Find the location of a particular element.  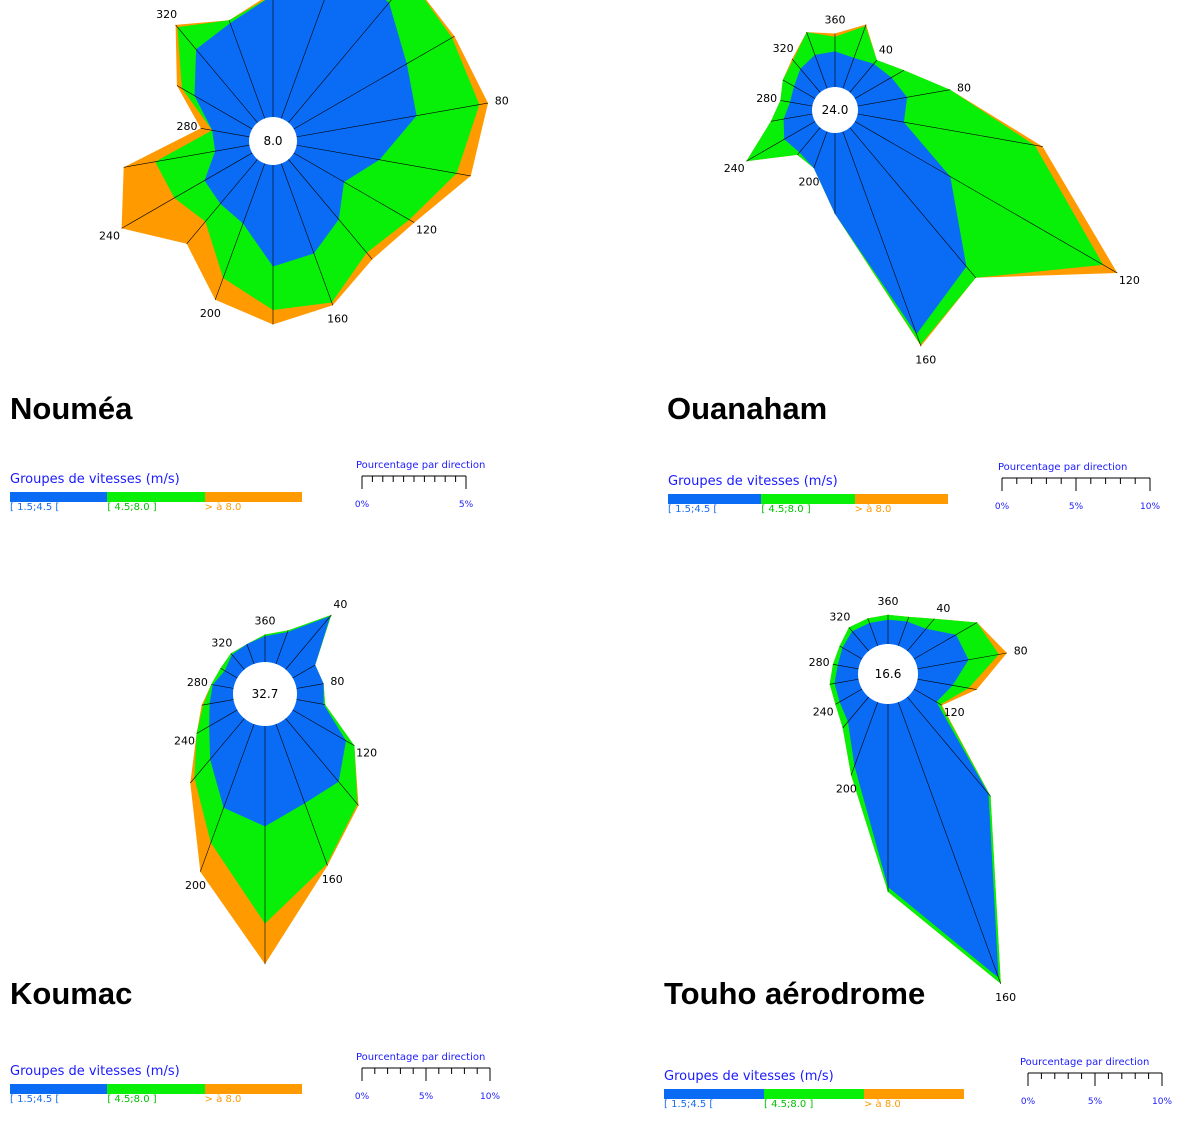

calm-percent-label: 8.0 is located at coordinates (272, 141).